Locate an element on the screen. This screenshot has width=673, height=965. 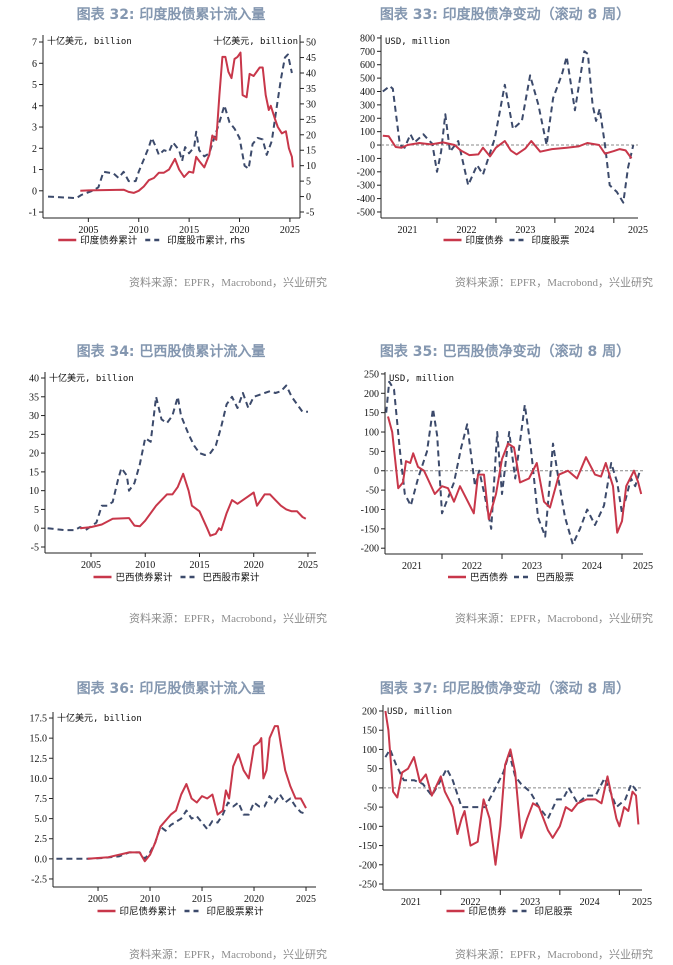
chart-title-37: 图表 37: 印尼股债净变动（滚动 8 周） is located at coordinates (505, 689).